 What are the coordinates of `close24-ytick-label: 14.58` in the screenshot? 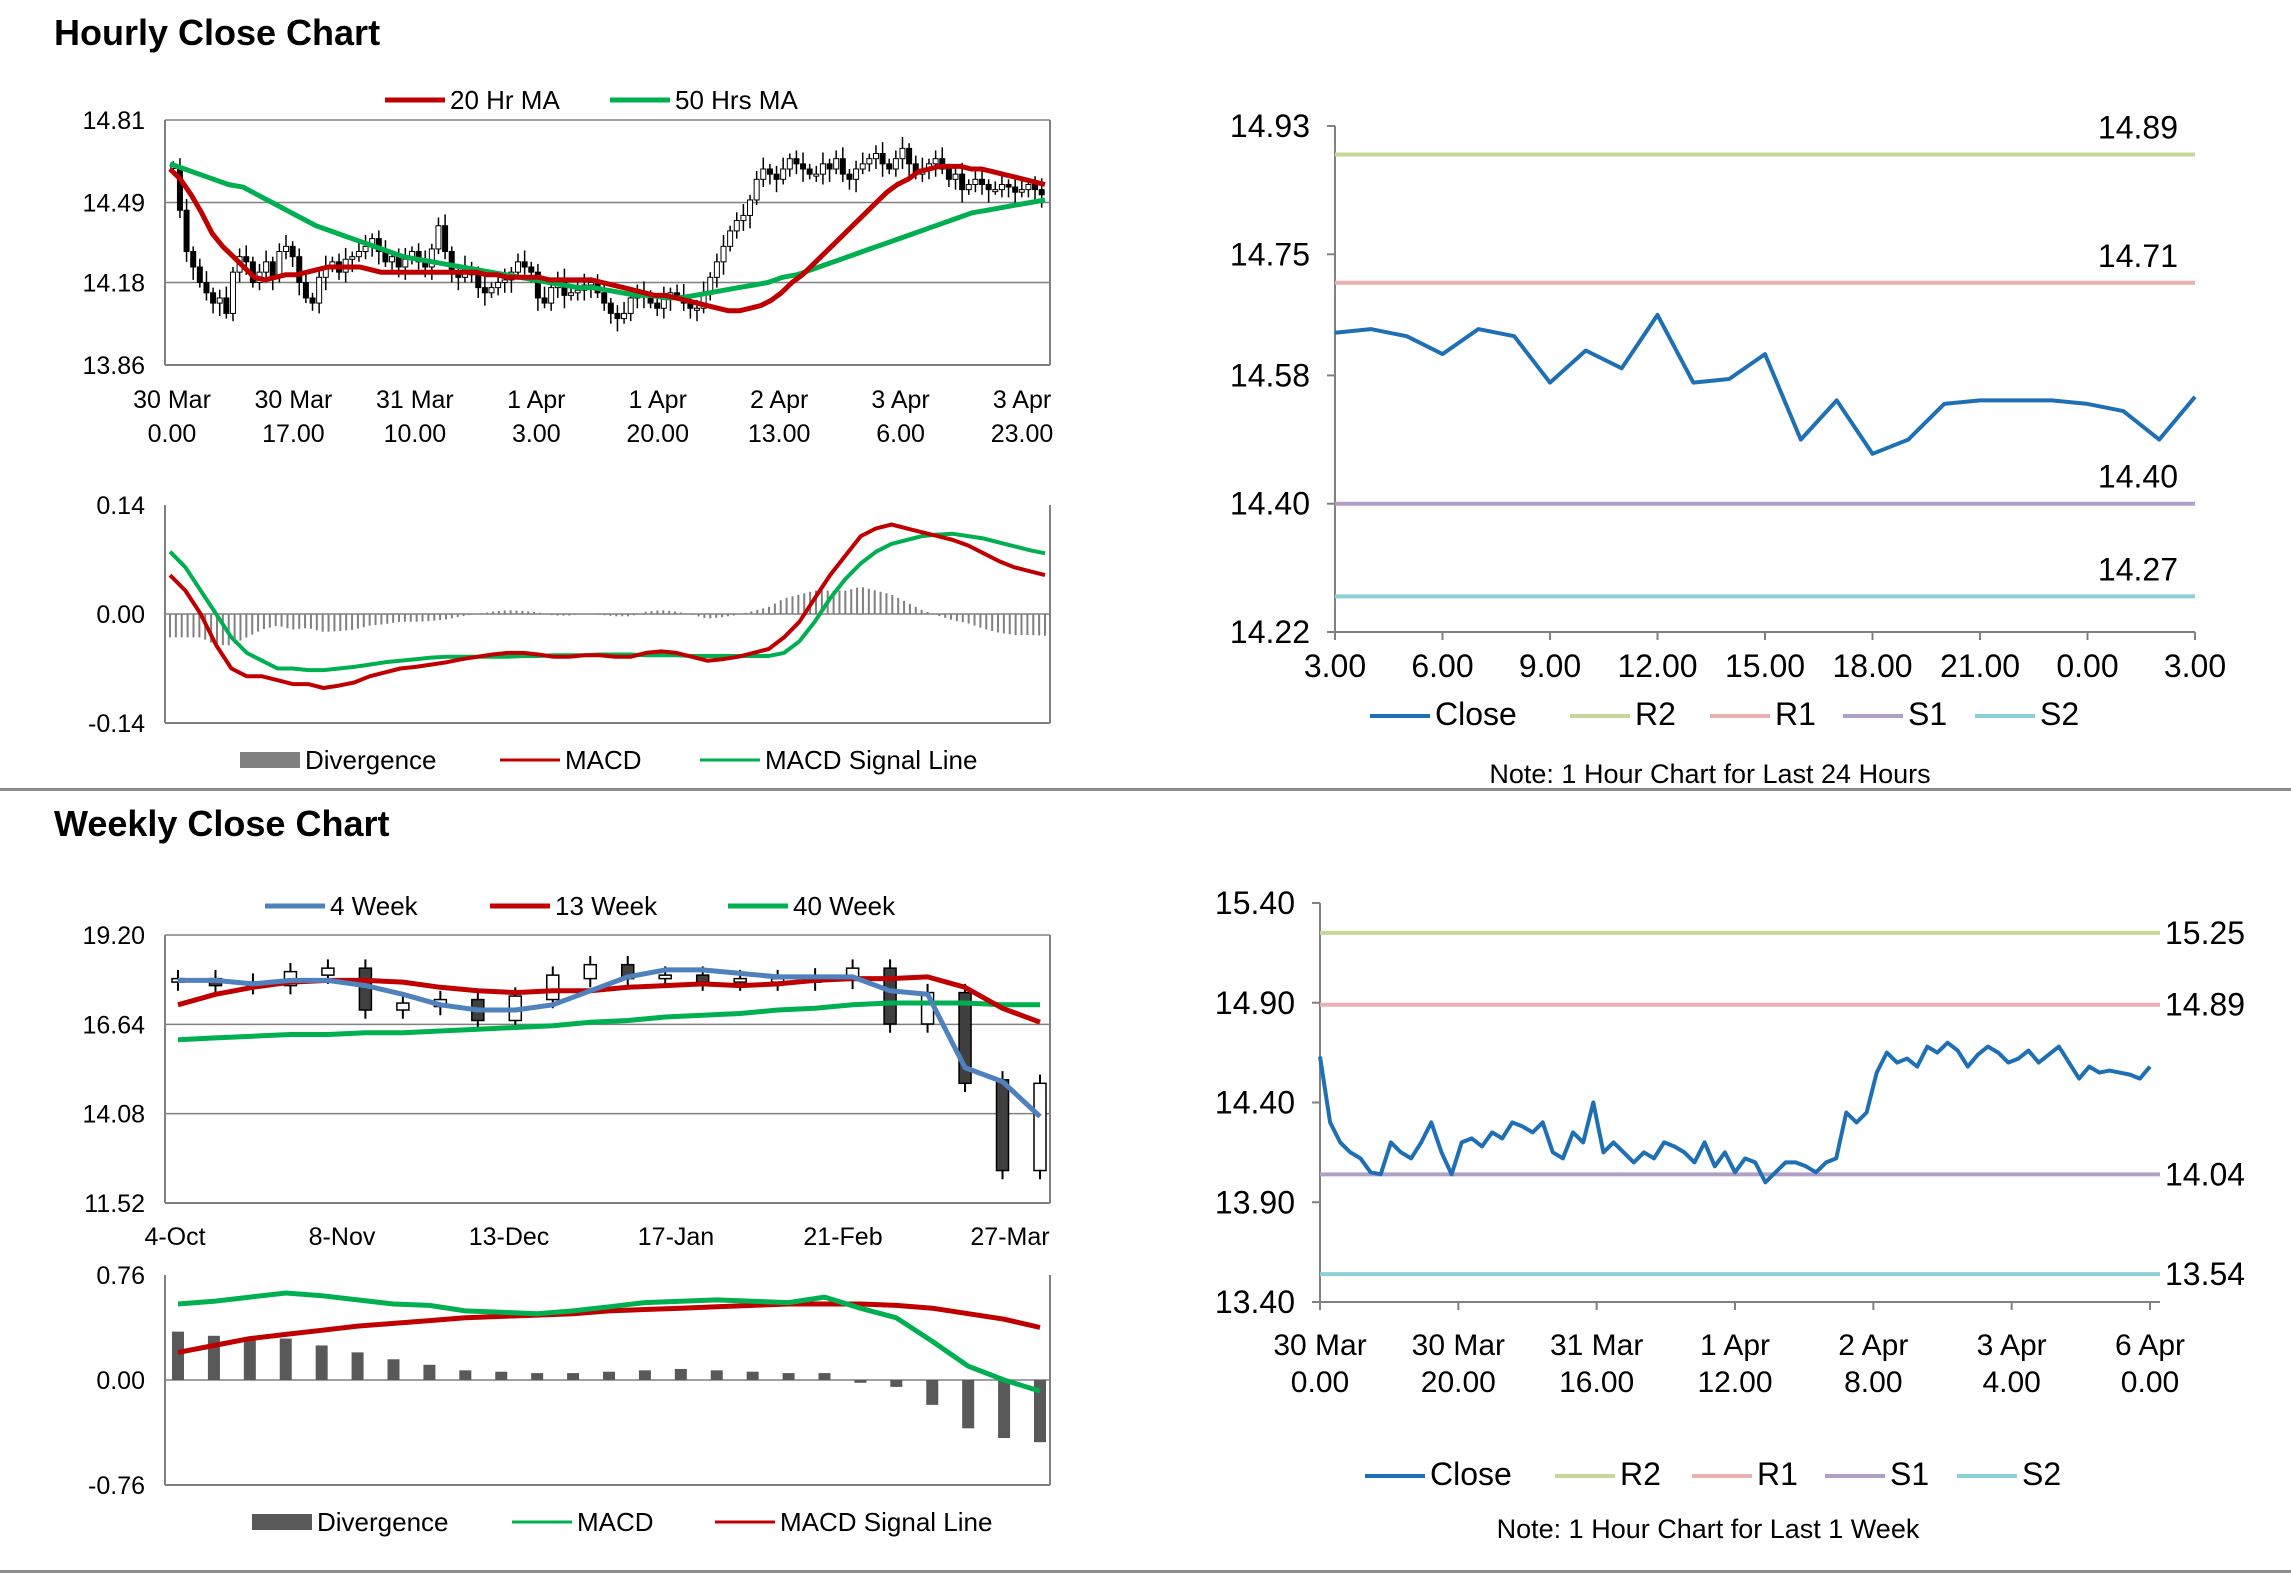 It's located at (1270, 375).